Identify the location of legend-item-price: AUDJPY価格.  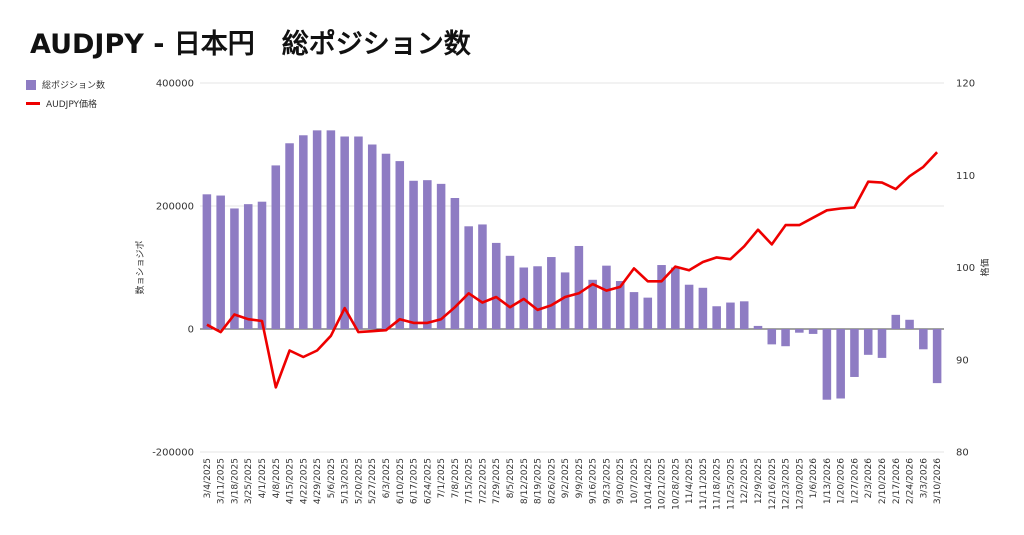
(61, 103).